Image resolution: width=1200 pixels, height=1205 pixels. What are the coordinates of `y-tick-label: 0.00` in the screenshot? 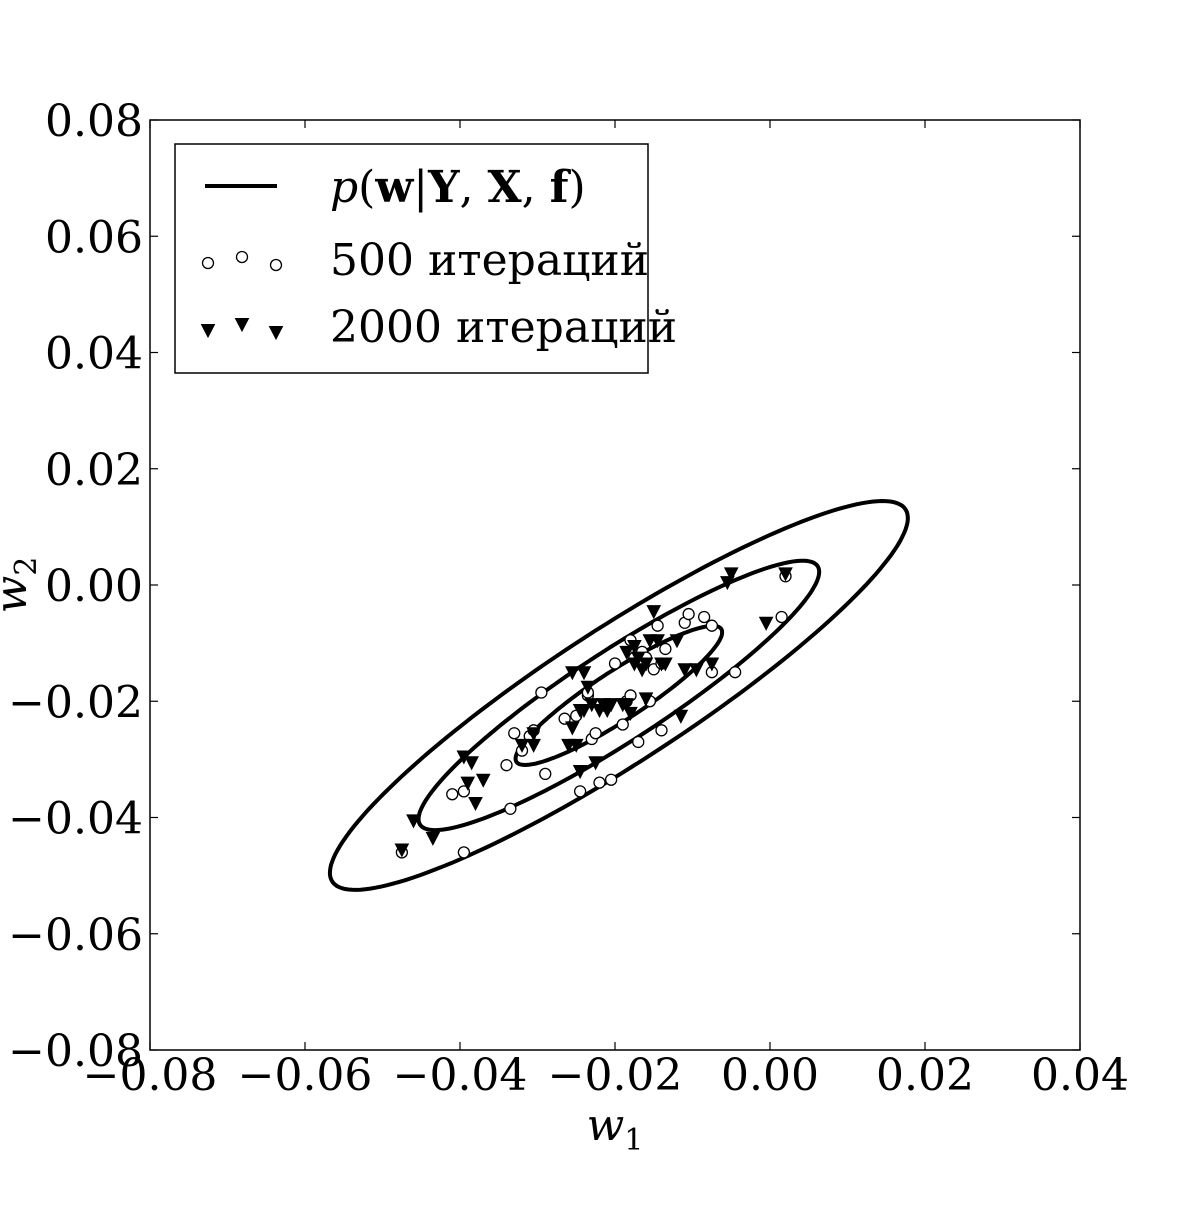 It's located at (94, 586).